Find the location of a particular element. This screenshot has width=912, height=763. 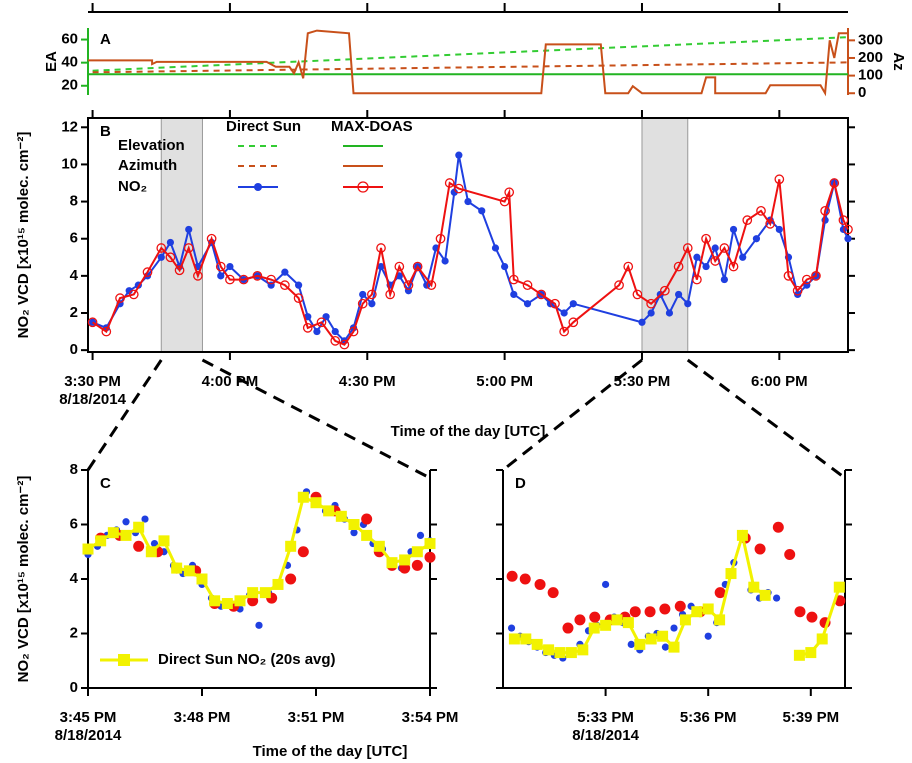

y-tick-label: 2 is located at coordinates (74, 632).